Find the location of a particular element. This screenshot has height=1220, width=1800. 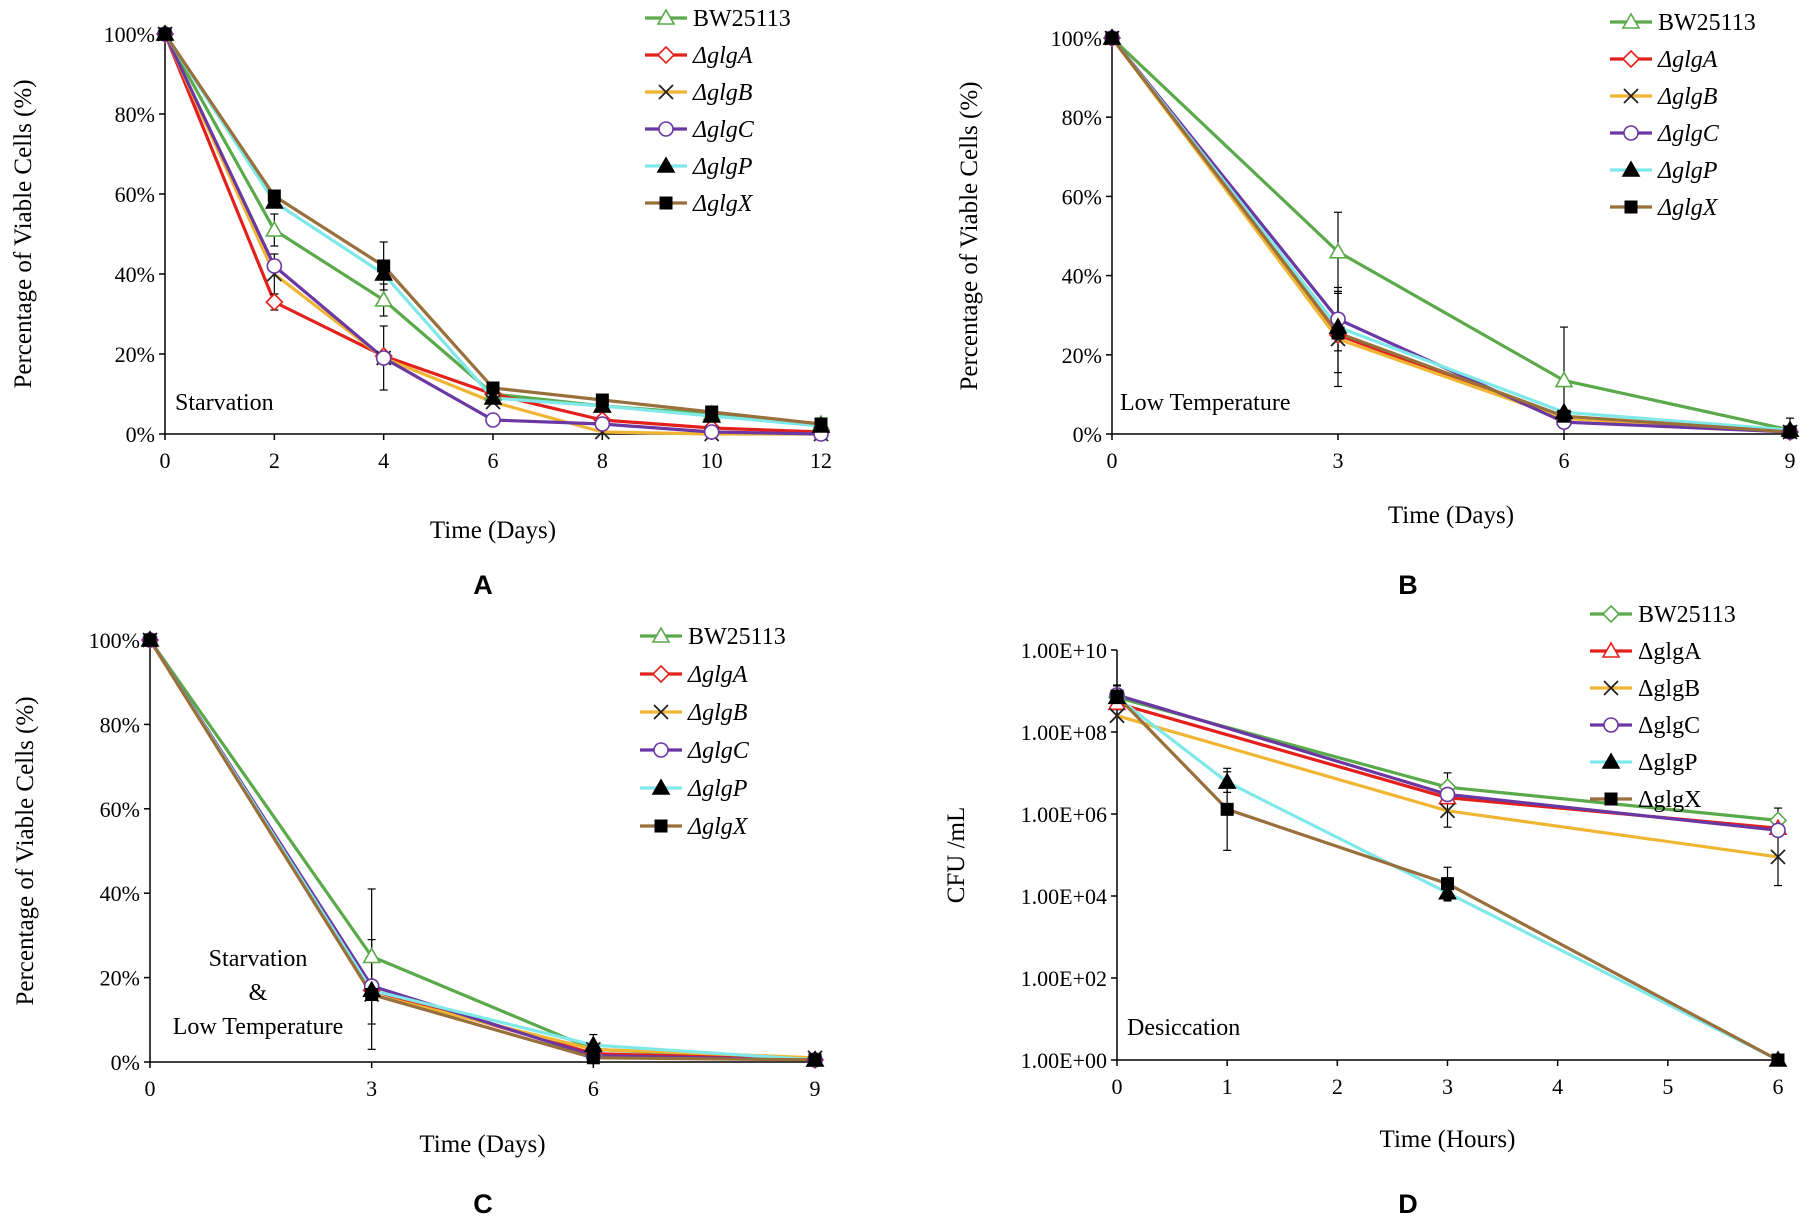

series-line-glgX is located at coordinates (1450, 235).